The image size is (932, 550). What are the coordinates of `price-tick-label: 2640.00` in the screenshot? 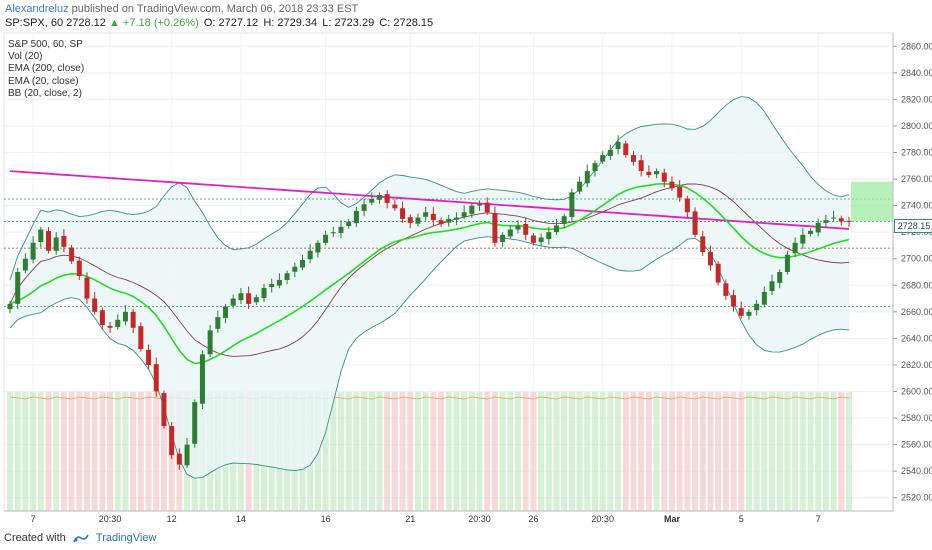 It's located at (916, 338).